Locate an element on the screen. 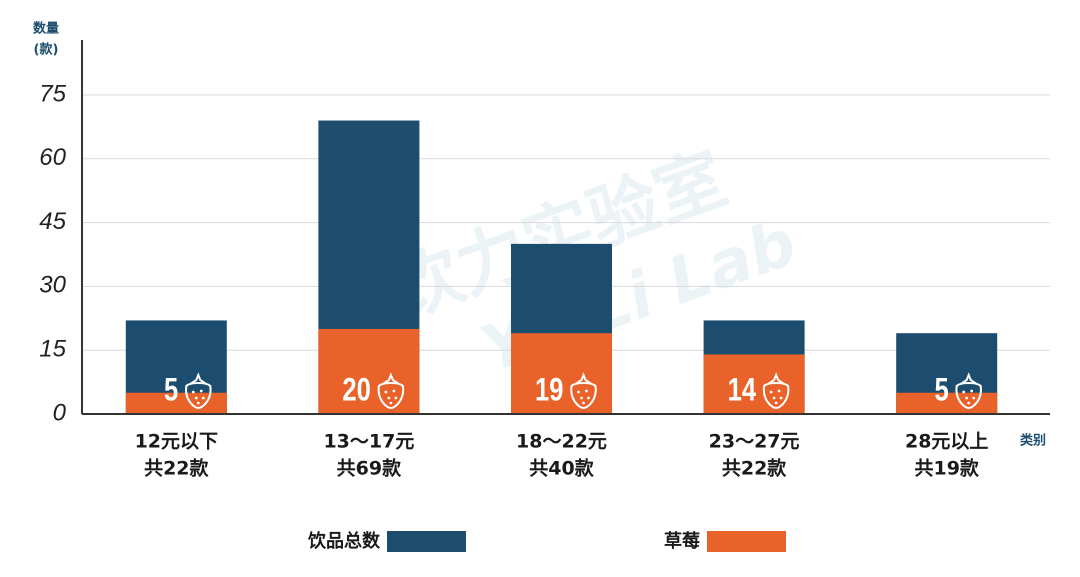 The width and height of the screenshot is (1080, 577). value-label: 14 is located at coordinates (742, 390).